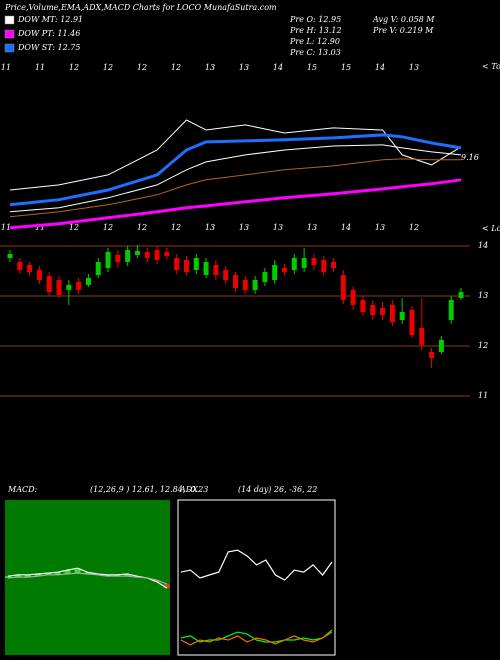 The image size is (500, 660). I want to click on legend-label: DOW PT: 11.46, so click(48, 33).